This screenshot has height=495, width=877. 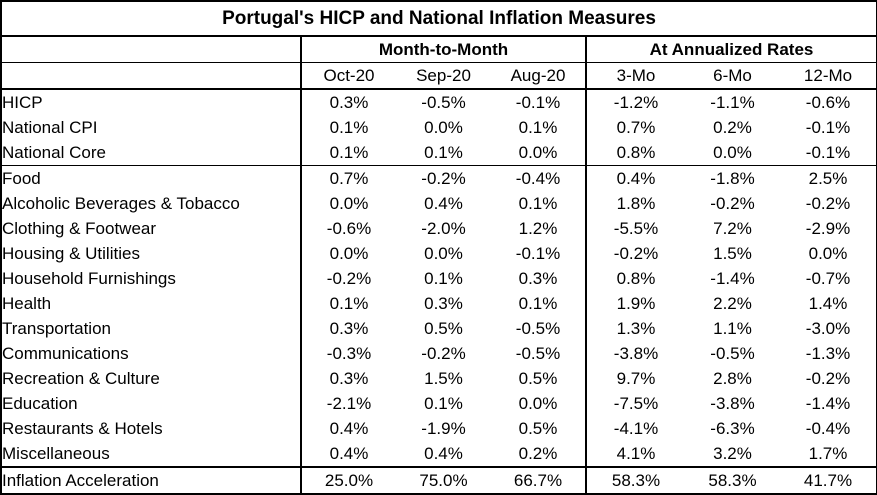 What do you see at coordinates (539, 178) in the screenshot?
I see `value-cell: -0.4%` at bounding box center [539, 178].